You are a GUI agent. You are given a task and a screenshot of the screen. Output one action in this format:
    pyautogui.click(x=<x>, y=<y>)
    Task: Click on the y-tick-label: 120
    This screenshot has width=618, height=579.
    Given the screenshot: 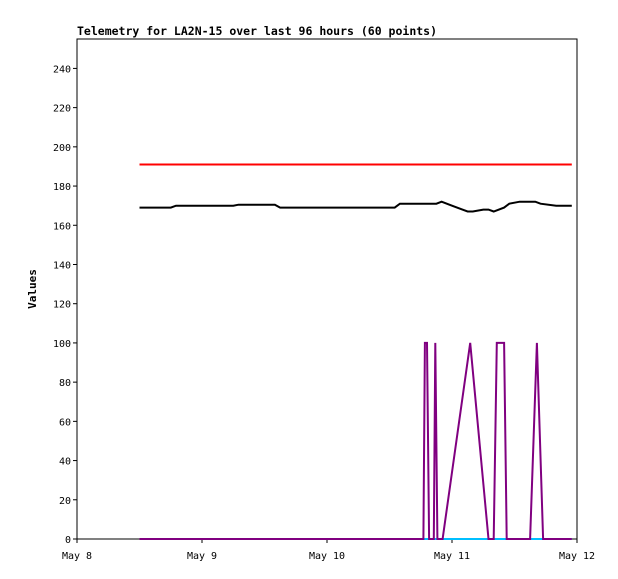 What is the action you would take?
    pyautogui.click(x=62, y=305)
    